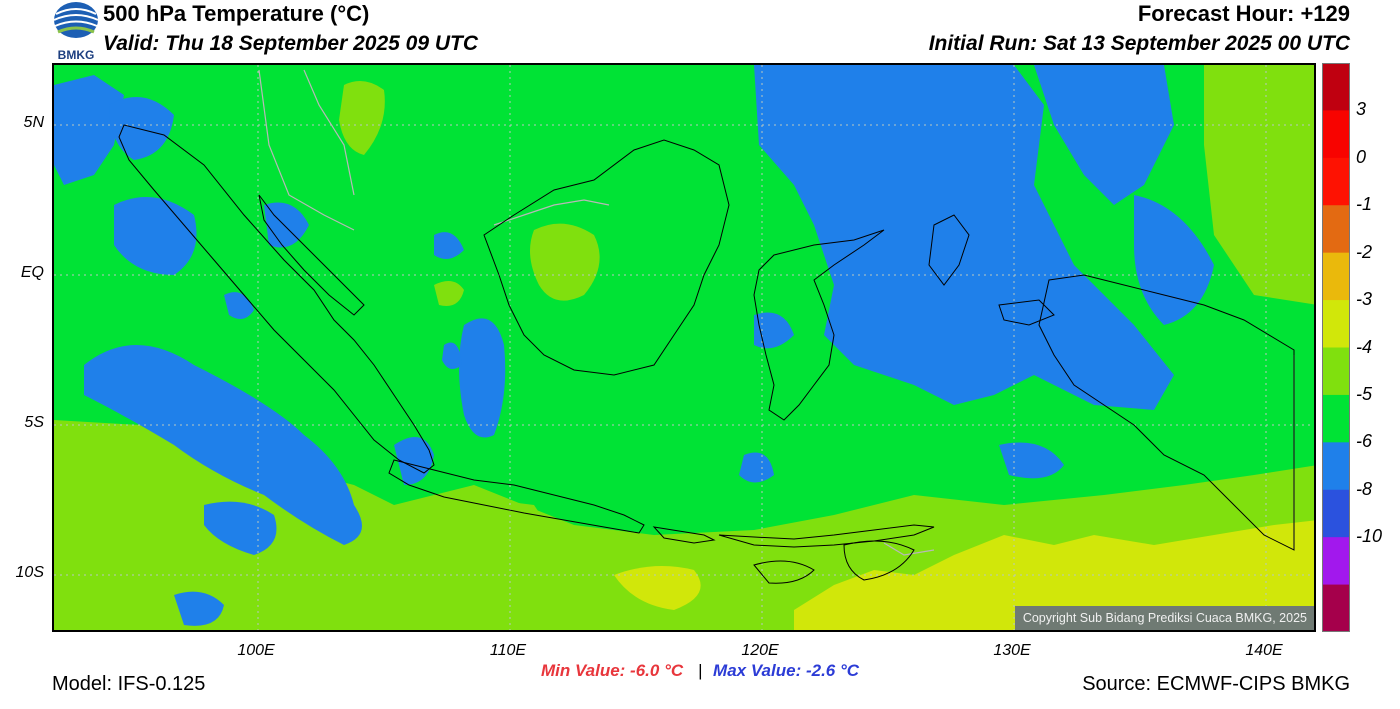 The height and width of the screenshot is (709, 1400). I want to click on colorbar-label: -3, so click(1364, 299).